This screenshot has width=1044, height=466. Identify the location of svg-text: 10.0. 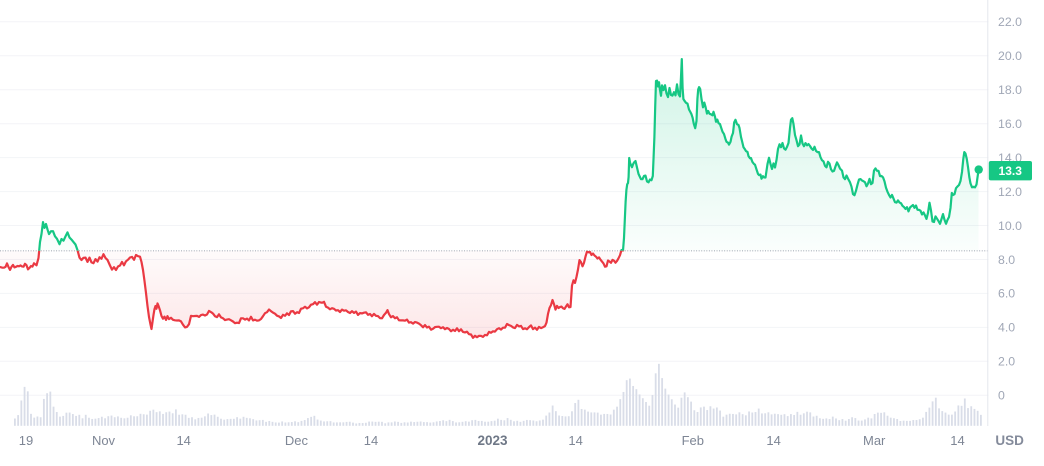
(1010, 226).